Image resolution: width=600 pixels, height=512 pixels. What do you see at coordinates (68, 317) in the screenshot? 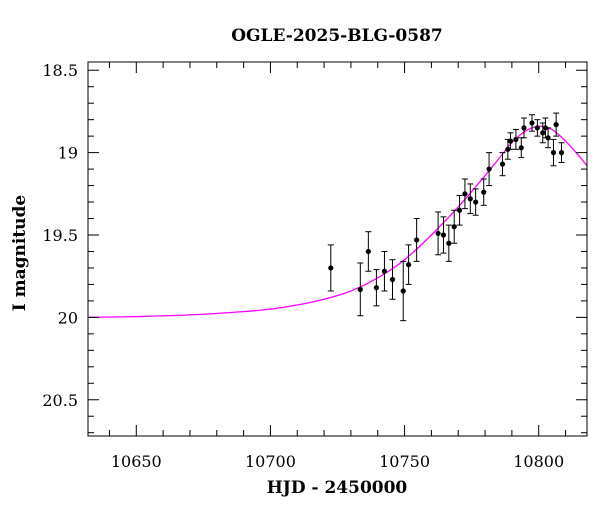
I see `y-tick-label: 20` at bounding box center [68, 317].